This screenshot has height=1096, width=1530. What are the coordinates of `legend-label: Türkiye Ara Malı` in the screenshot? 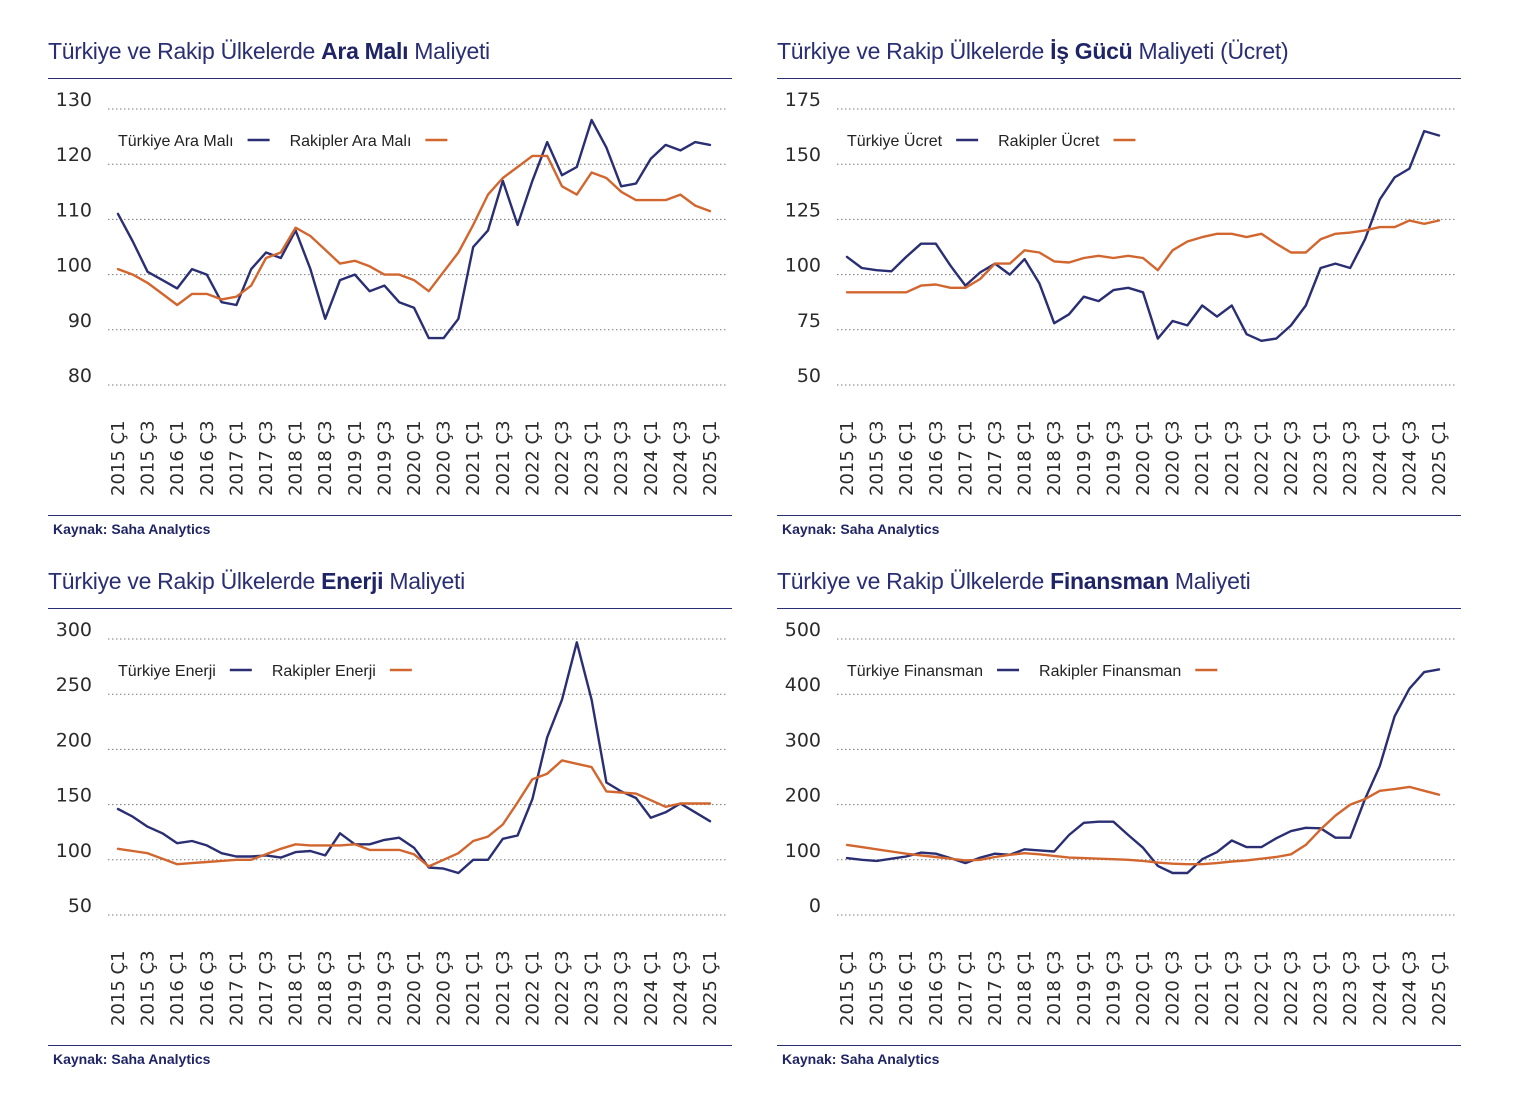 It's located at (176, 141).